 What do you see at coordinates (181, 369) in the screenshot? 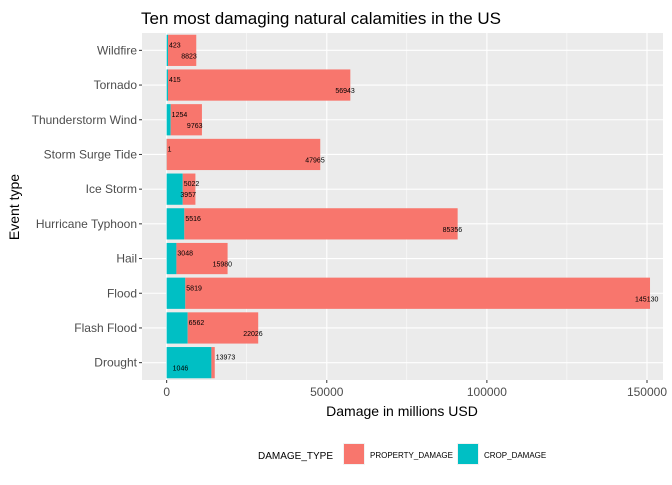
I see `data-label-property: 1046` at bounding box center [181, 369].